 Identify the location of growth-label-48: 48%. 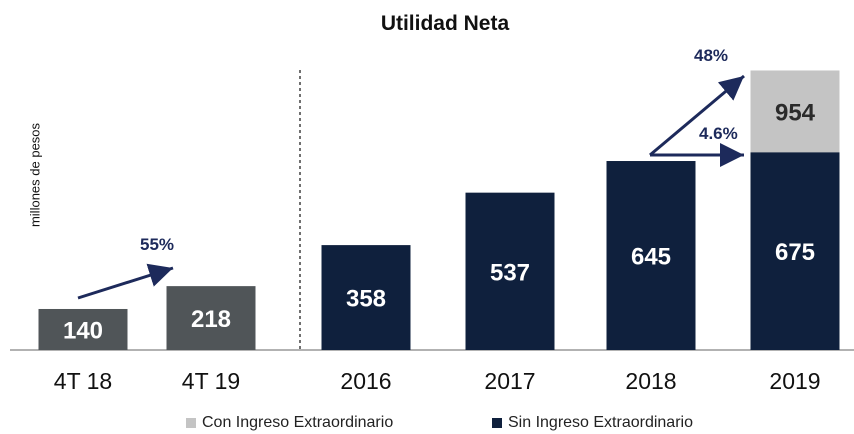
(711, 55).